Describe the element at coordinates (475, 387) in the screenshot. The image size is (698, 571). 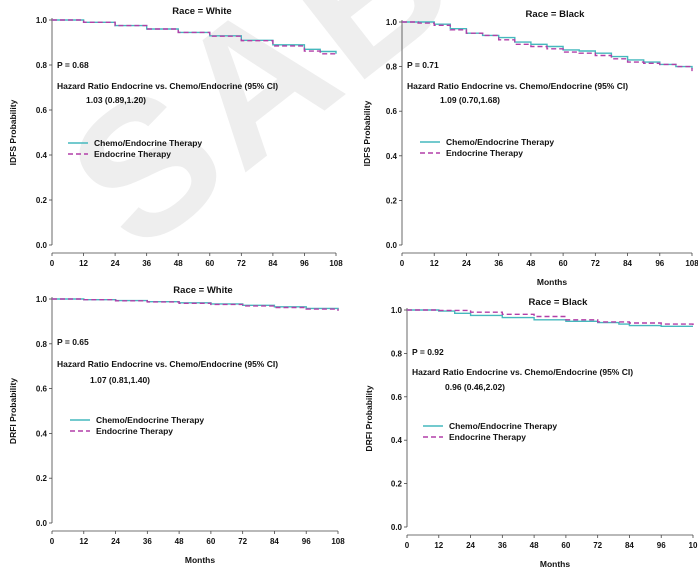
I see `hazard-ratio-value: 0.96 (0.46,2.02)` at that location.